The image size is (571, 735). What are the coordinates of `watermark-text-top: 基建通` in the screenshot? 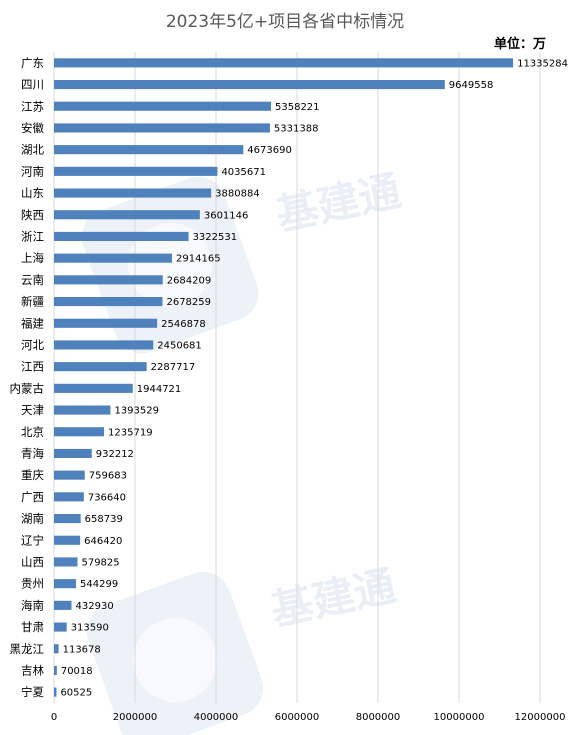 It's located at (338, 203).